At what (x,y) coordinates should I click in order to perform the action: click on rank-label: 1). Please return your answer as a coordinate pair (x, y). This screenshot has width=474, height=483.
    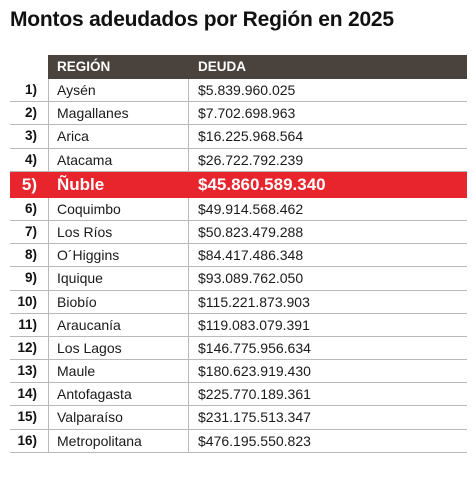
    Looking at the image, I should click on (30, 89).